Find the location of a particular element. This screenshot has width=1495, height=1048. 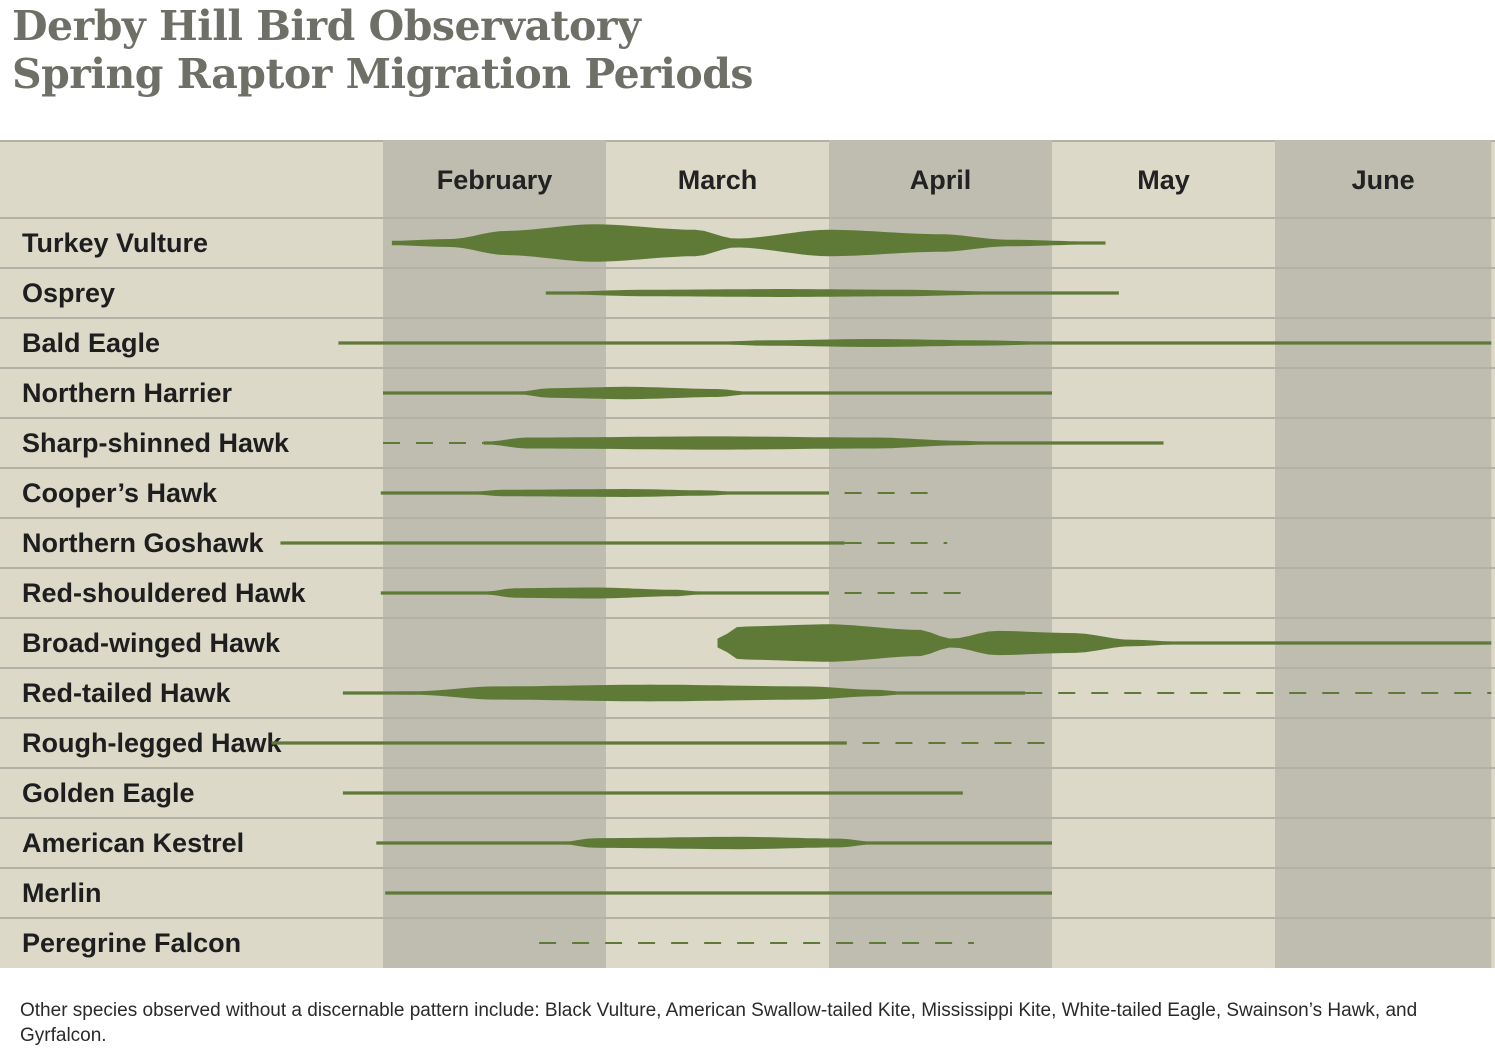

chart-title-line-1: Derby Hill Bird Observatory is located at coordinates (326, 26).